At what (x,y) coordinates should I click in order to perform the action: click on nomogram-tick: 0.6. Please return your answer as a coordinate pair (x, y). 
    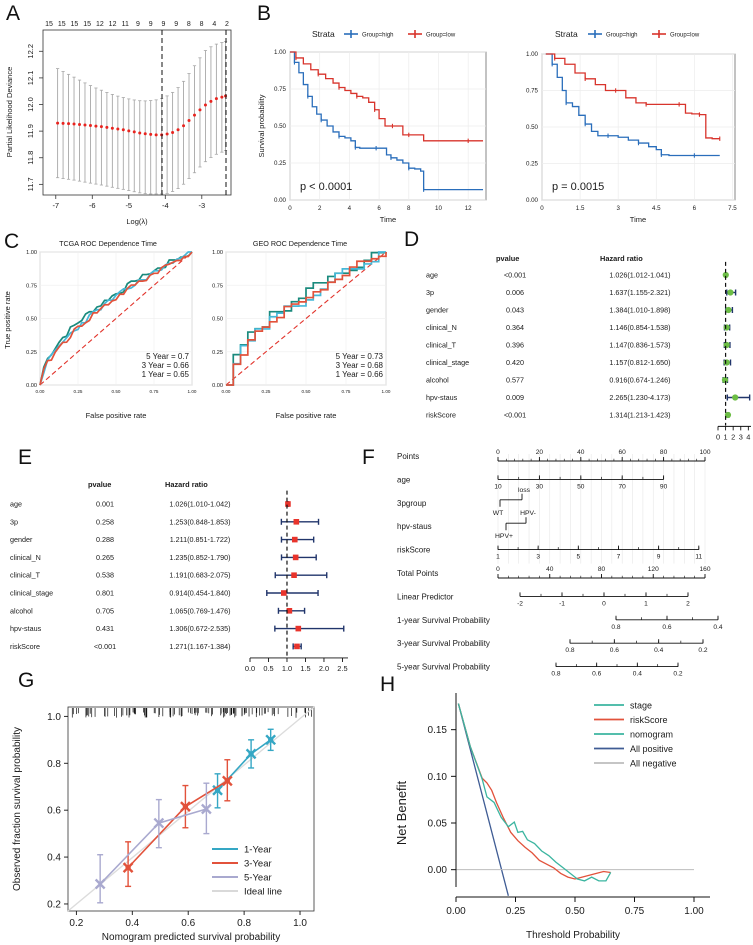
    Looking at the image, I should click on (596, 674).